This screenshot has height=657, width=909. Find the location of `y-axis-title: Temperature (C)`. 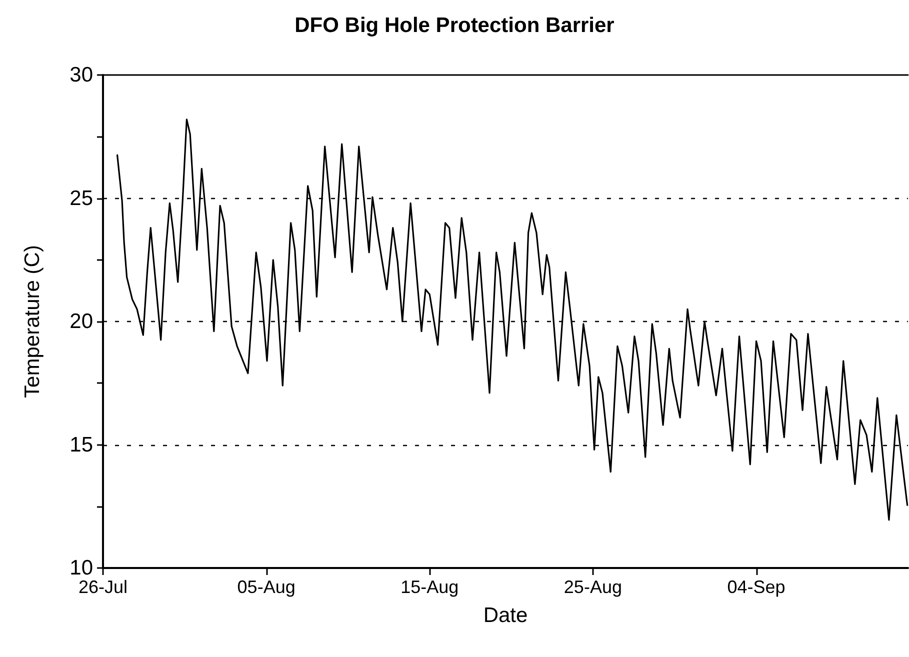

y-axis-title: Temperature (C) is located at coordinates (32, 321).